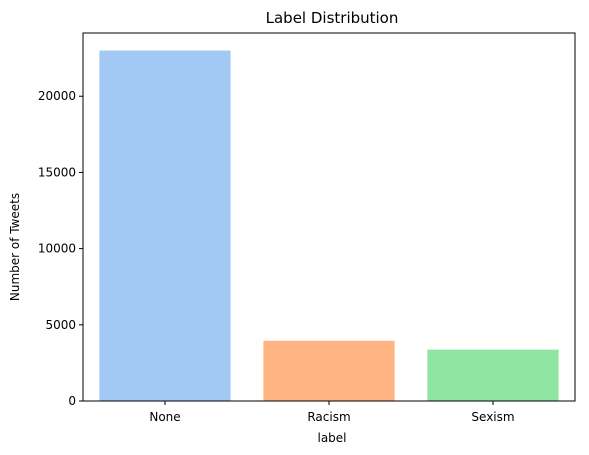 The height and width of the screenshot is (455, 589). Describe the element at coordinates (492, 417) in the screenshot. I see `x-tick-label: Sexism` at that location.